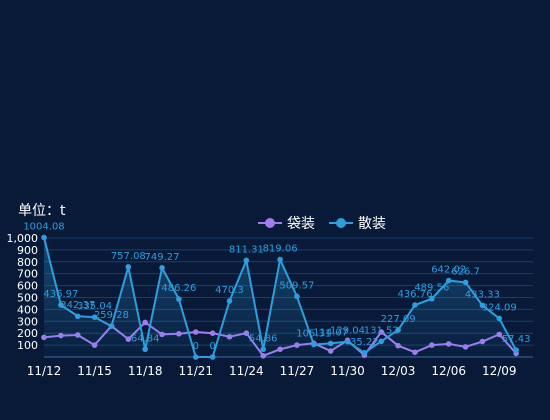  What do you see at coordinates (296, 285) in the screenshot?
I see `data-label-bulk: 509.57` at bounding box center [296, 285].